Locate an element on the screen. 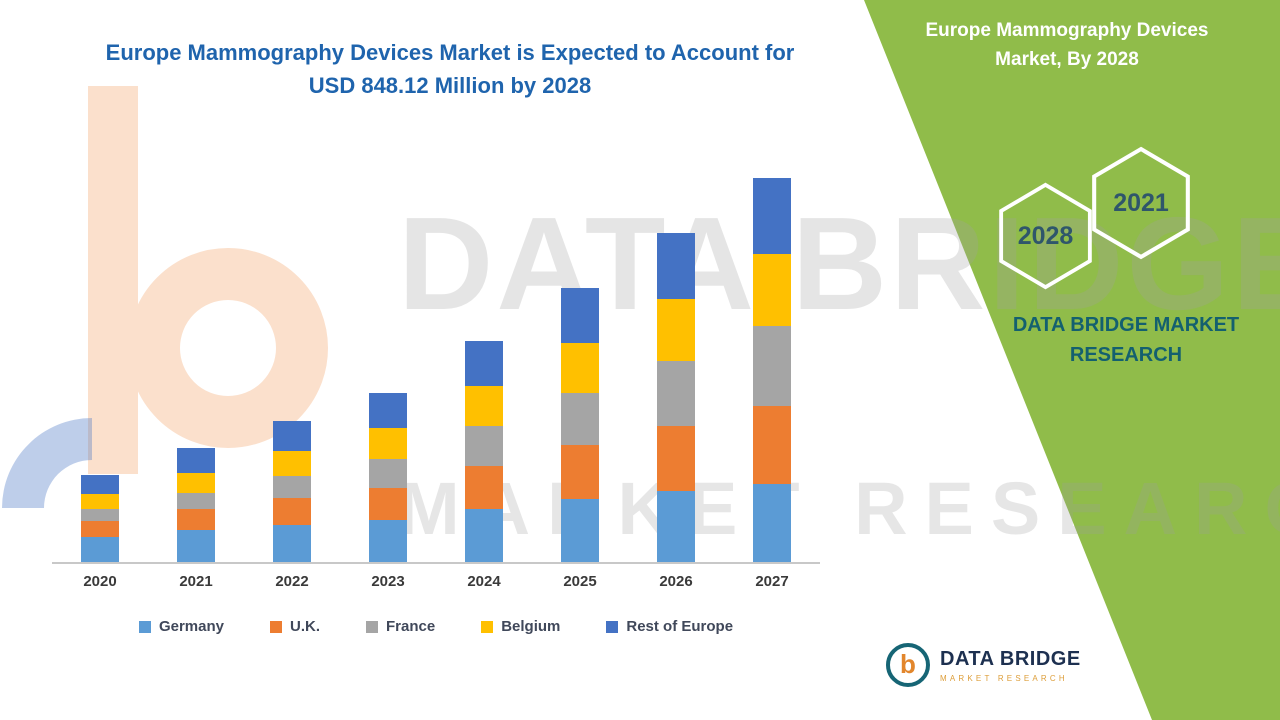 This screenshot has height=720, width=1280. bar-slot-2023 is located at coordinates (388, 362).